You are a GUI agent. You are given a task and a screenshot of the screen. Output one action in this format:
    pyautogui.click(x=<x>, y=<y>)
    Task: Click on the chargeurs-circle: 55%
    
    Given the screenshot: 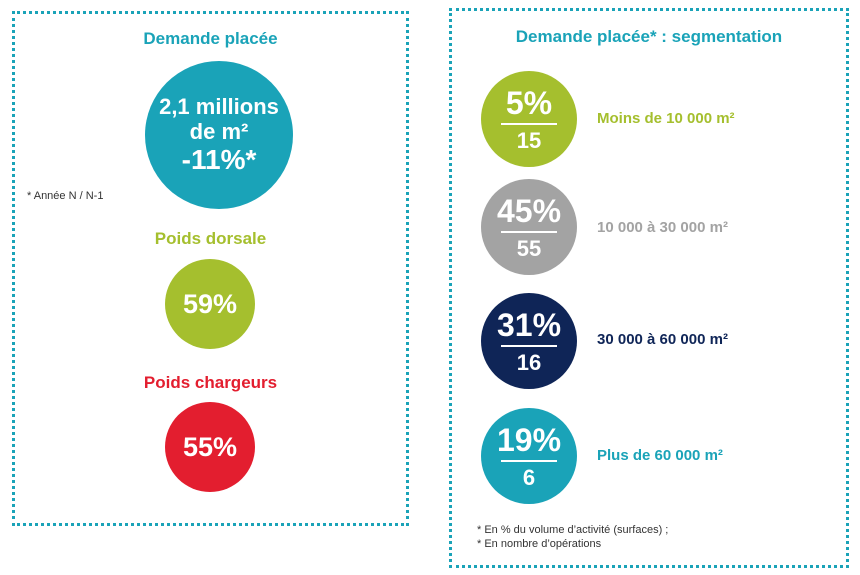 What is the action you would take?
    pyautogui.click(x=210, y=447)
    